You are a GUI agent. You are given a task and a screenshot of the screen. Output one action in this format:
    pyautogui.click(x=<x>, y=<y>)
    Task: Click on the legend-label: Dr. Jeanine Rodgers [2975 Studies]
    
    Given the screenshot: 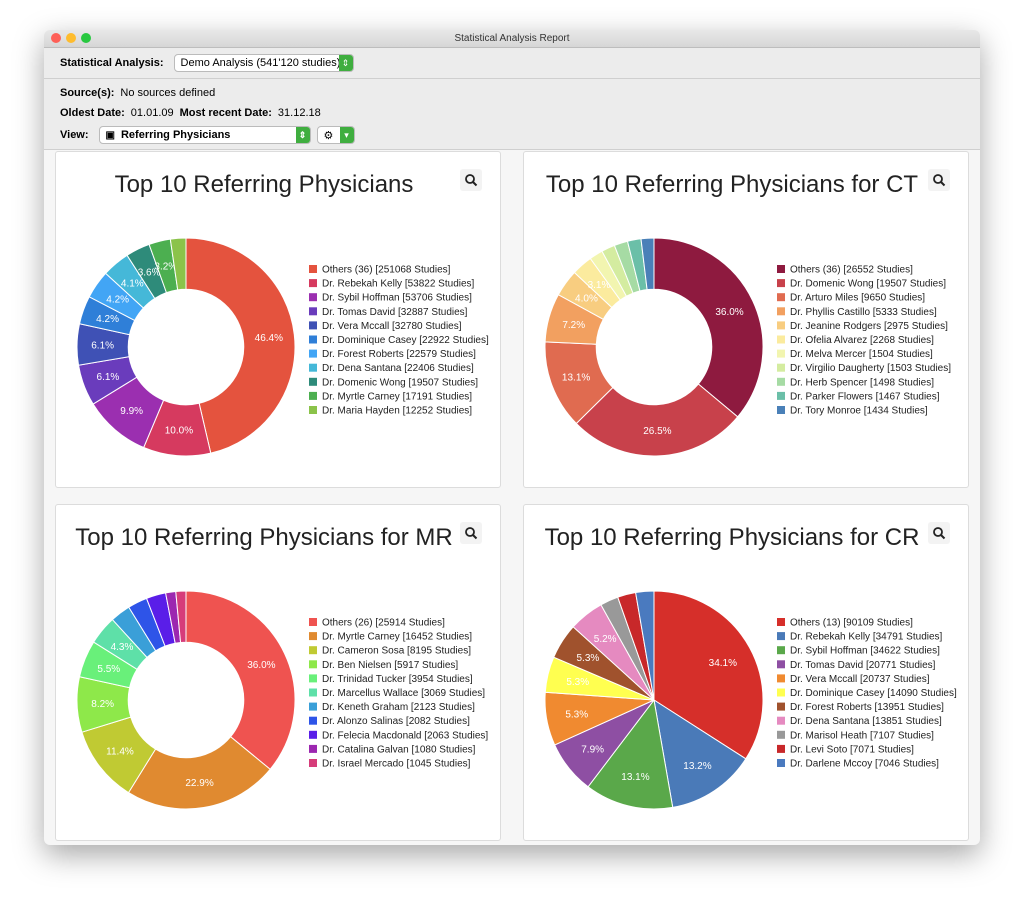 What is the action you would take?
    pyautogui.click(x=869, y=326)
    